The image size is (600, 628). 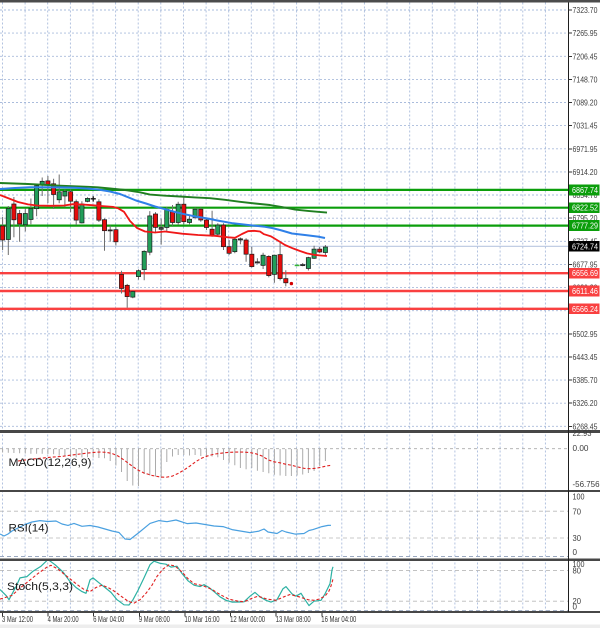 What do you see at coordinates (63, 619) in the screenshot?
I see `svg-text: 4 Mar 20:00` at bounding box center [63, 619].